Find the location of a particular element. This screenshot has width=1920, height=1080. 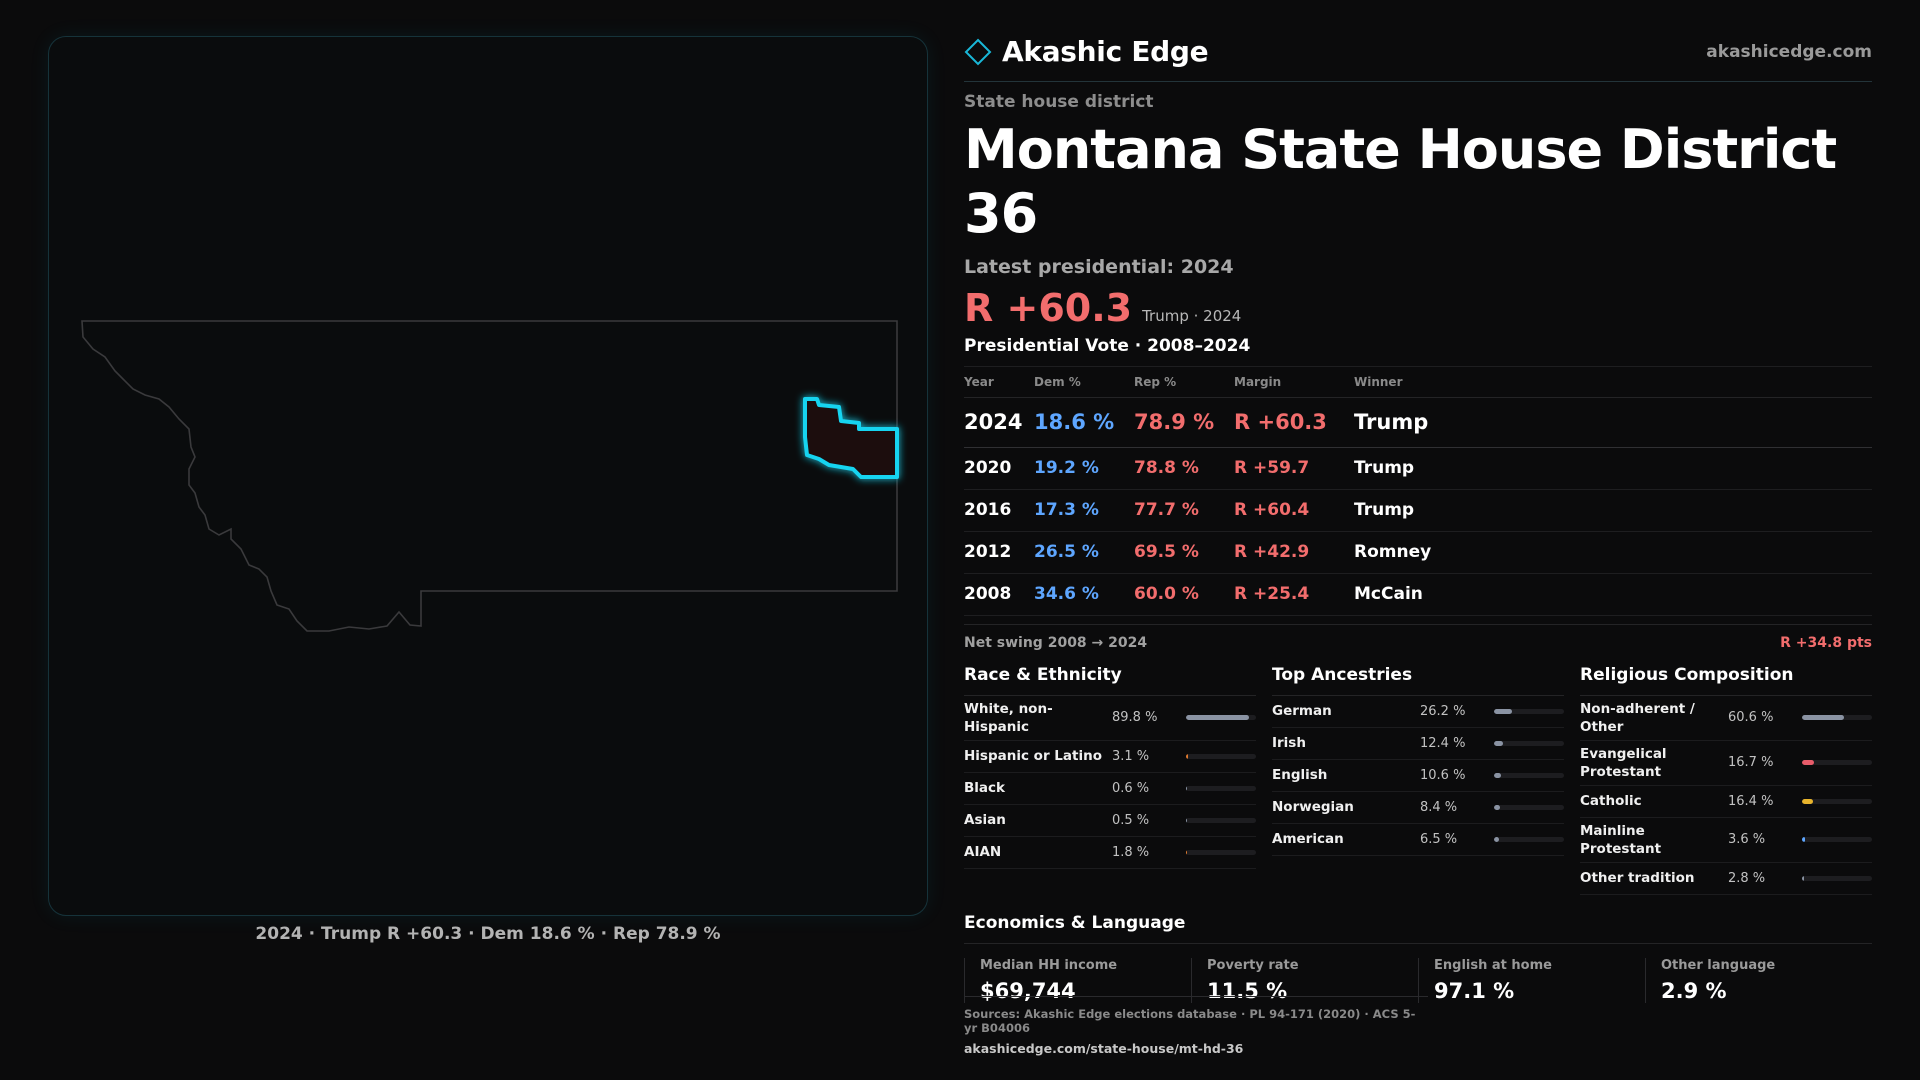

list-item: American 6.5 % is located at coordinates (1418, 840).